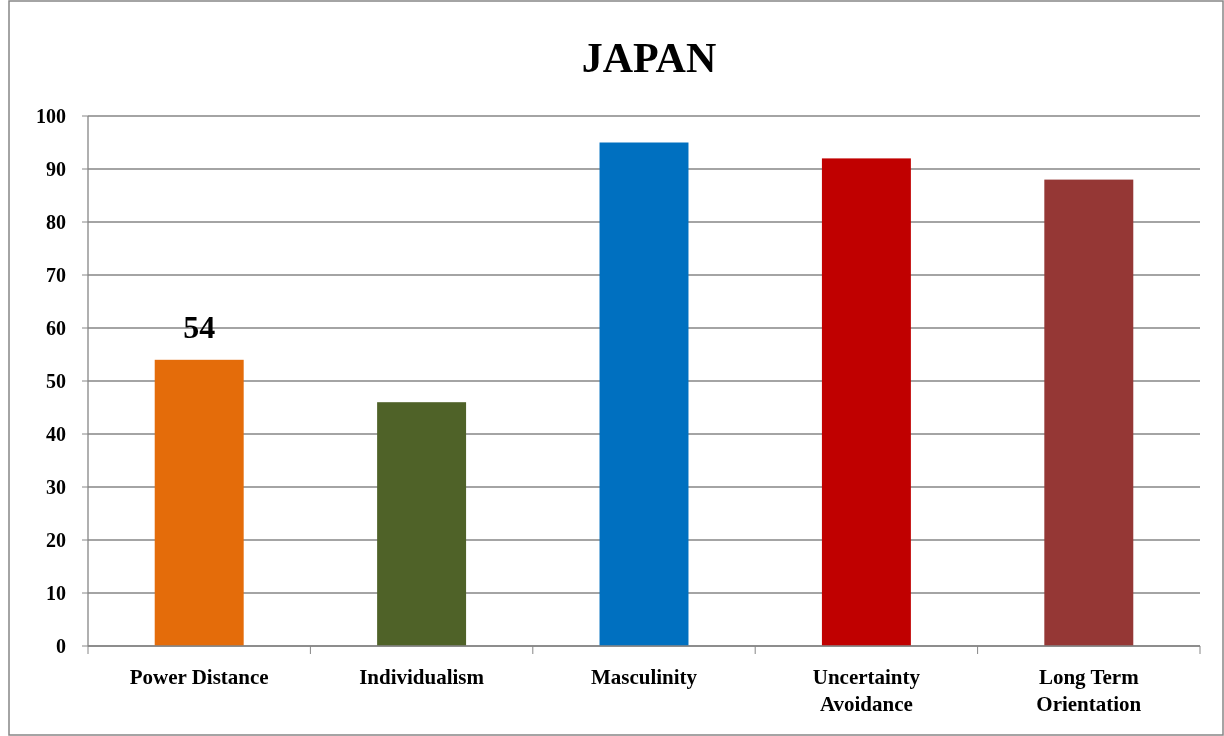 Image resolution: width=1224 pixels, height=736 pixels. What do you see at coordinates (1089, 690) in the screenshot?
I see `x-tick-label: Long Term Orientation` at bounding box center [1089, 690].